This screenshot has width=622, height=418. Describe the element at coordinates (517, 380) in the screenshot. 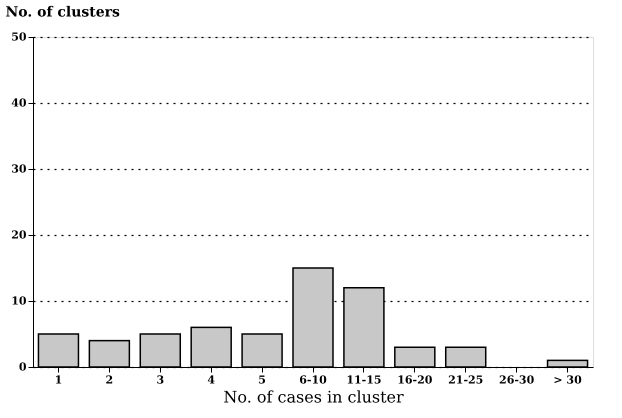

I see `x-tick-label: 26-30` at that location.